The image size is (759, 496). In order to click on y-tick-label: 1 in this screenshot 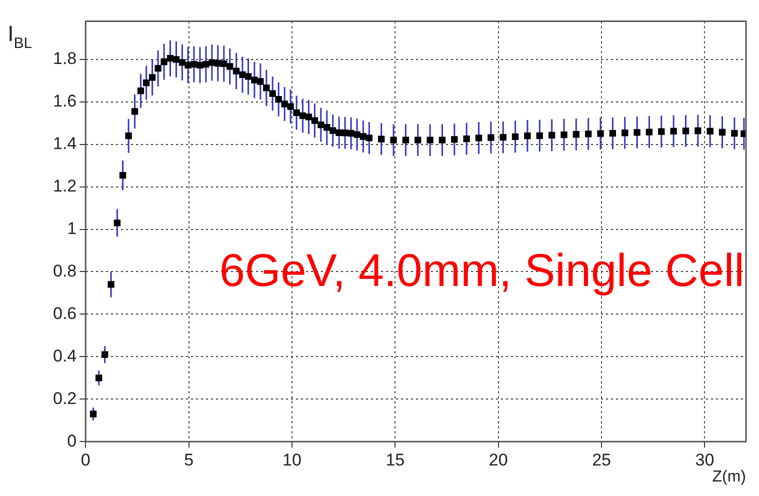, I will do `click(72, 228)`.